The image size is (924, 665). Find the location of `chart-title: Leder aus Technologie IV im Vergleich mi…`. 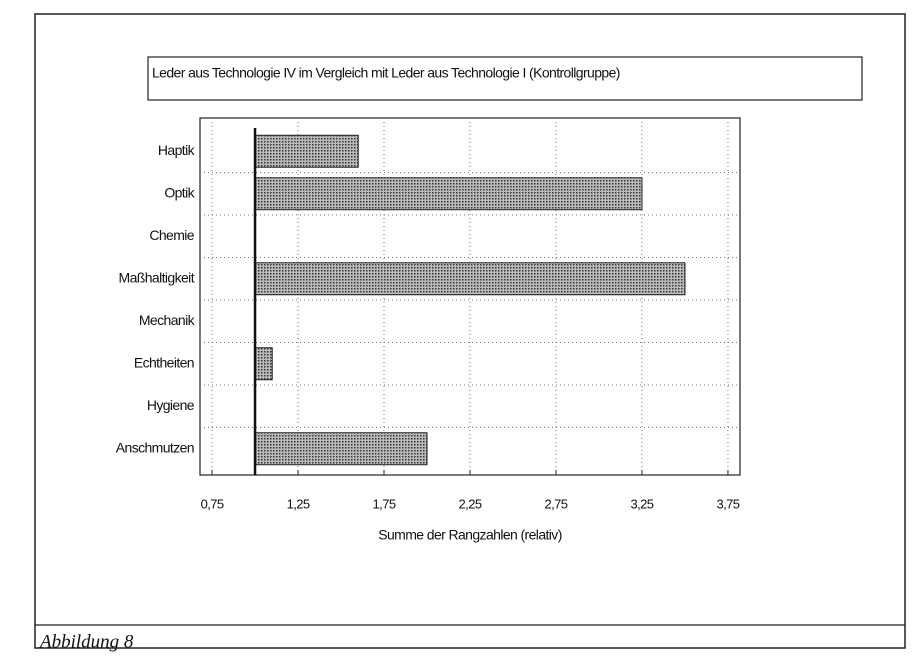

chart-title: Leder aus Technologie IV im Vergleich mi… is located at coordinates (386, 73).